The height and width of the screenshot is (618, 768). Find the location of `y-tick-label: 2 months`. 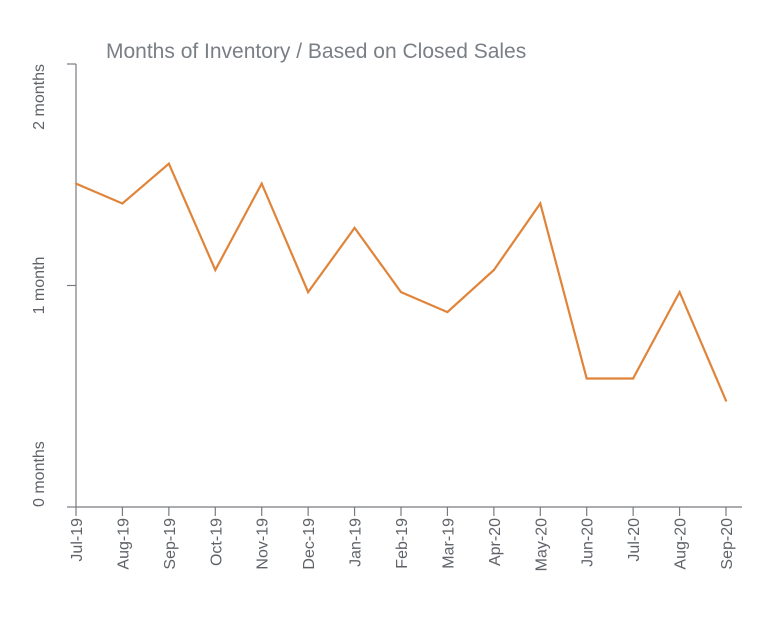

y-tick-label: 2 months is located at coordinates (39, 97).